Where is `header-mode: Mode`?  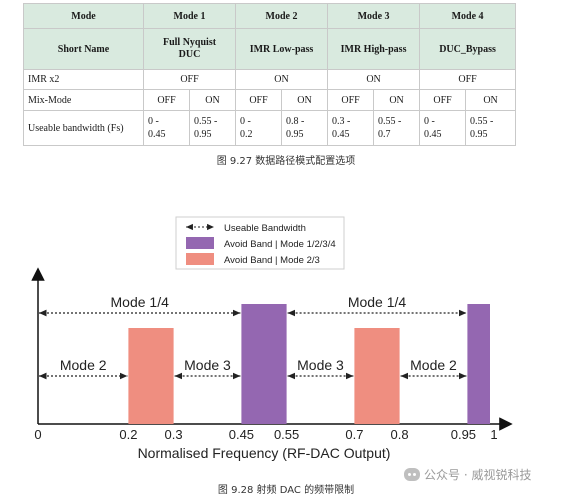
header-mode: Mode is located at coordinates (83, 16).